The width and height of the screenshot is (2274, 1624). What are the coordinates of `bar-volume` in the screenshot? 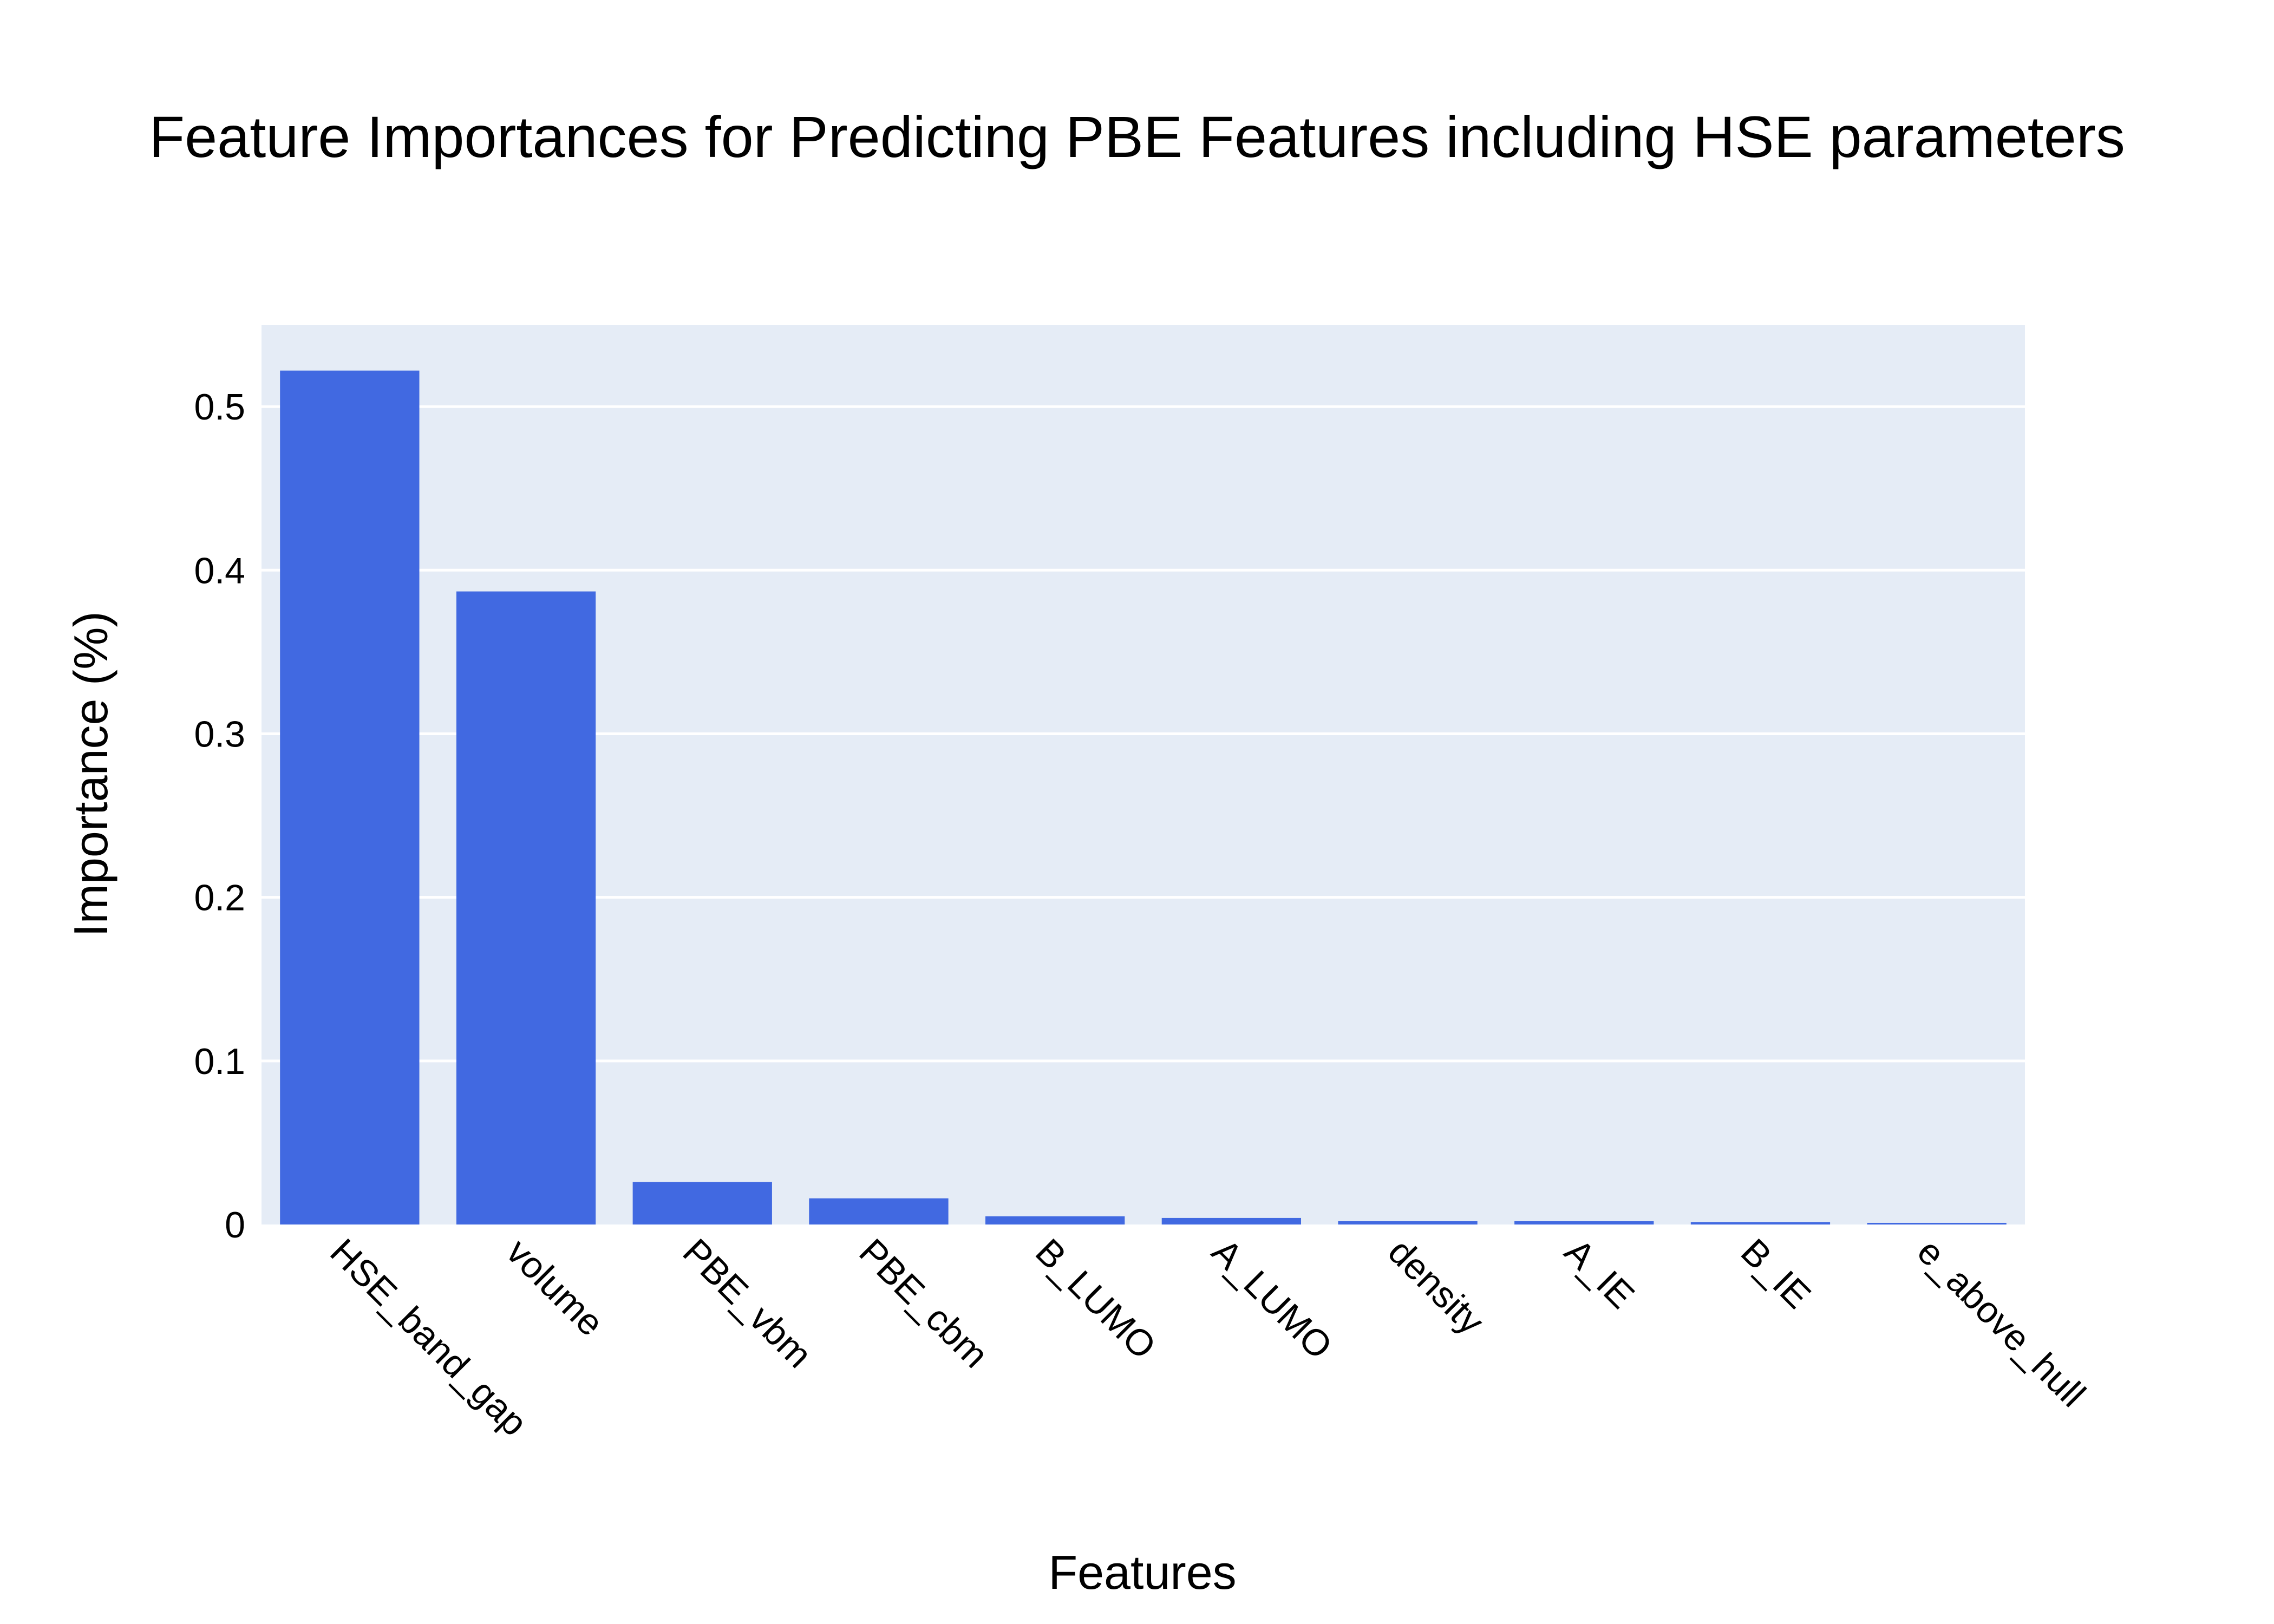 It's located at (526, 908).